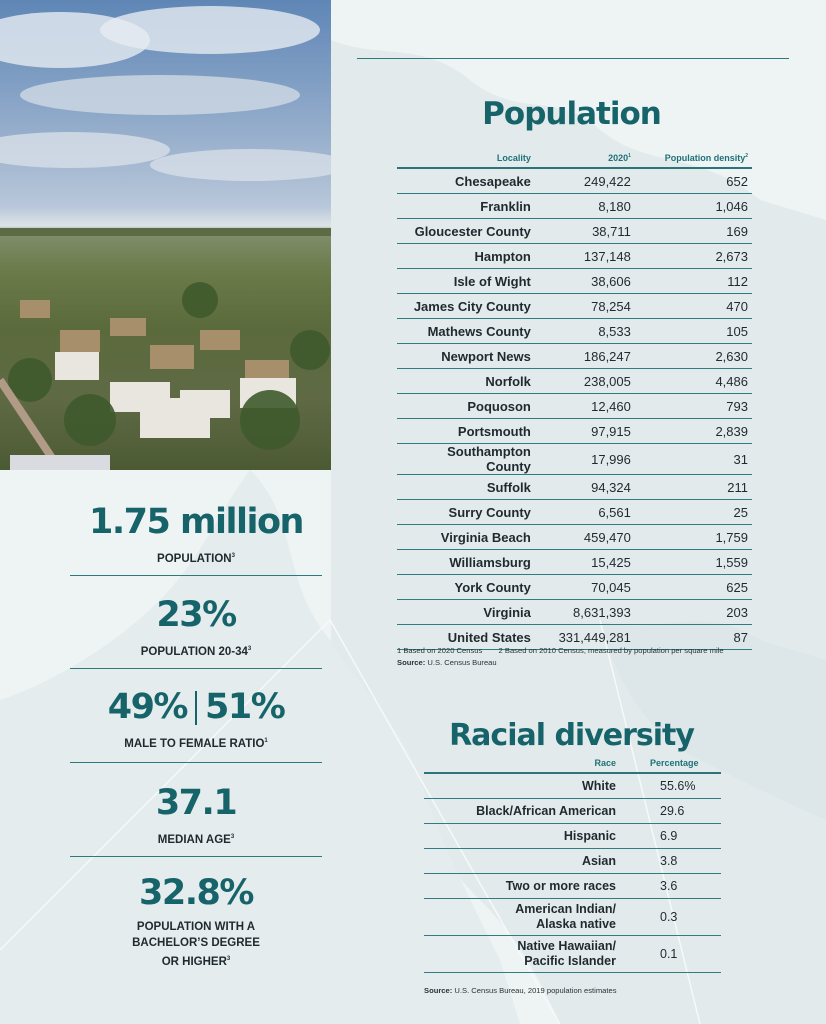 Image resolution: width=826 pixels, height=1024 pixels. What do you see at coordinates (583, 281) in the screenshot?
I see `population-cell: 38,606` at bounding box center [583, 281].